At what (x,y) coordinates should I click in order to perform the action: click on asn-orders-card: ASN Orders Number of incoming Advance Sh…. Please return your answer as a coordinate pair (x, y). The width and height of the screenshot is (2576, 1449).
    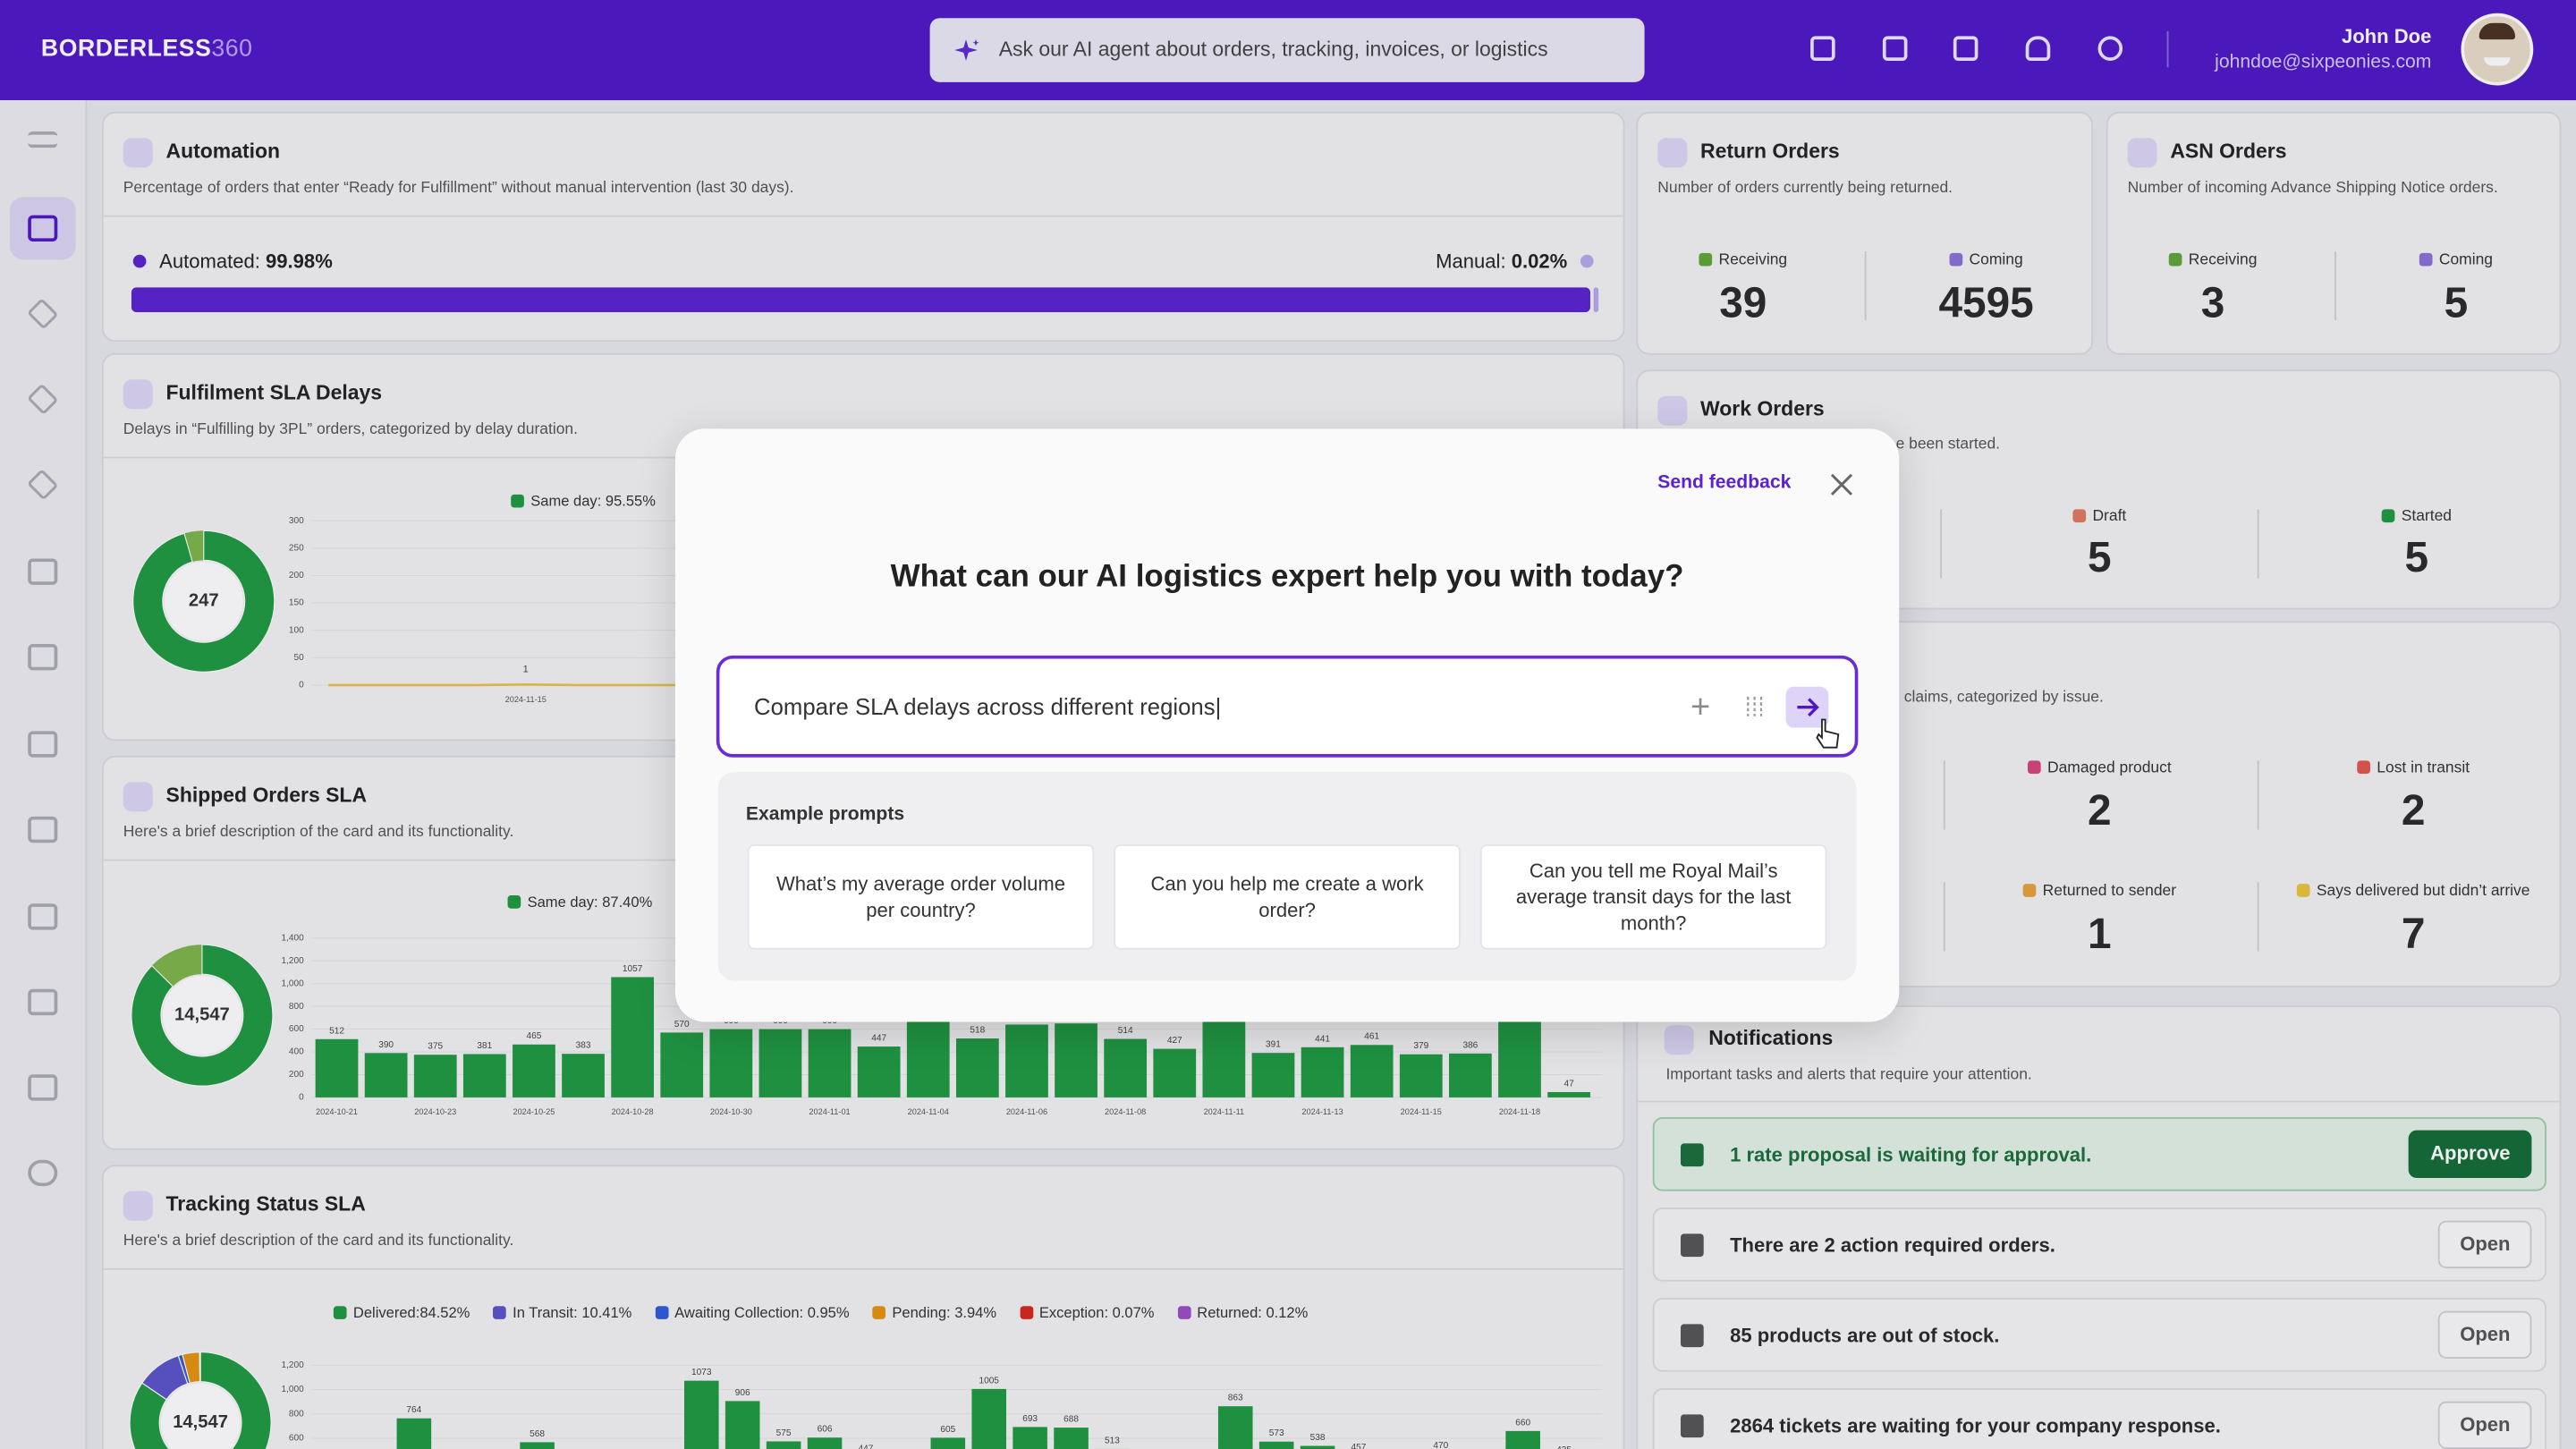
    Looking at the image, I should click on (2334, 233).